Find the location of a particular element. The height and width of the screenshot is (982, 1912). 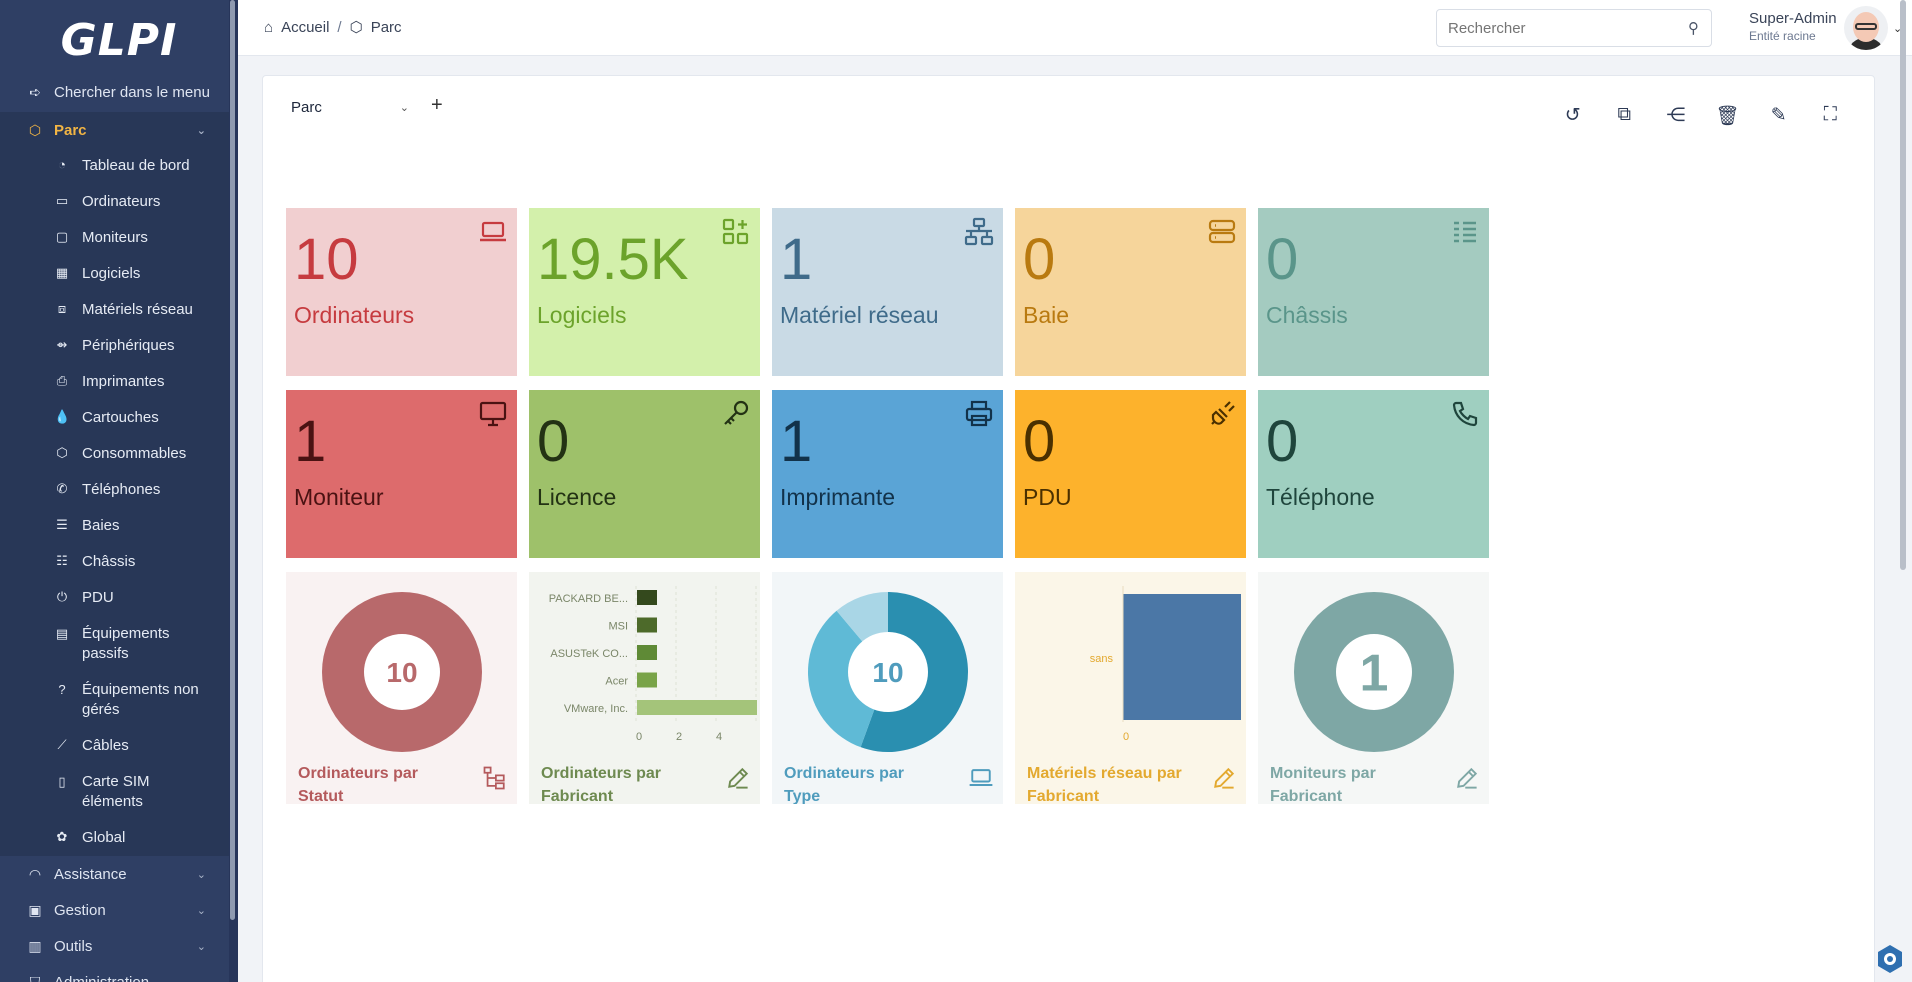

sidebar-item-mat-riels-r-seau: ⧈ Matériels réseau is located at coordinates (119, 310).